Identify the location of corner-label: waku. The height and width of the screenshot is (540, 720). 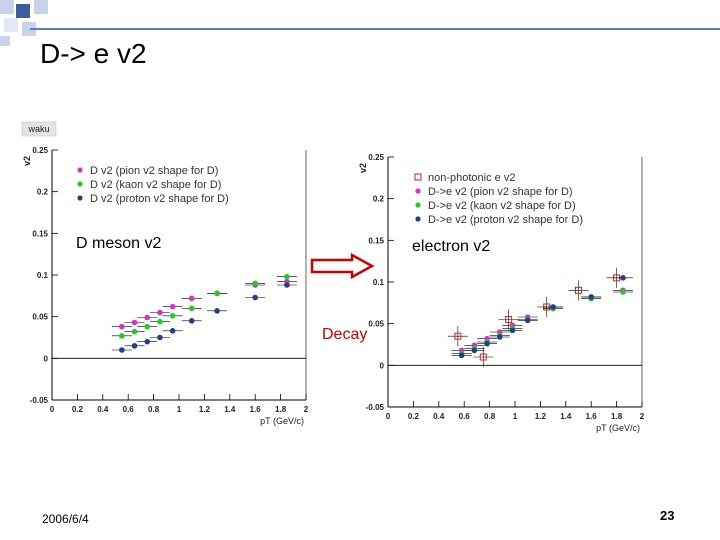
(38, 129).